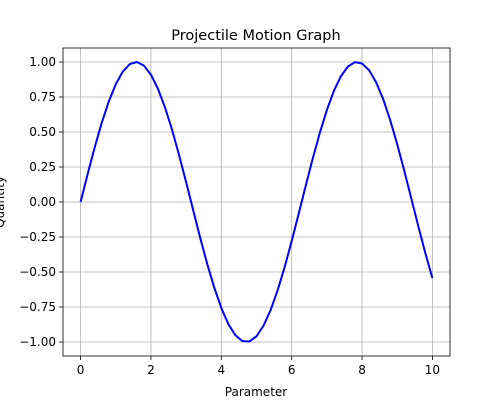  What do you see at coordinates (37, 307) in the screenshot?
I see `y-tick-label: −0.75` at bounding box center [37, 307].